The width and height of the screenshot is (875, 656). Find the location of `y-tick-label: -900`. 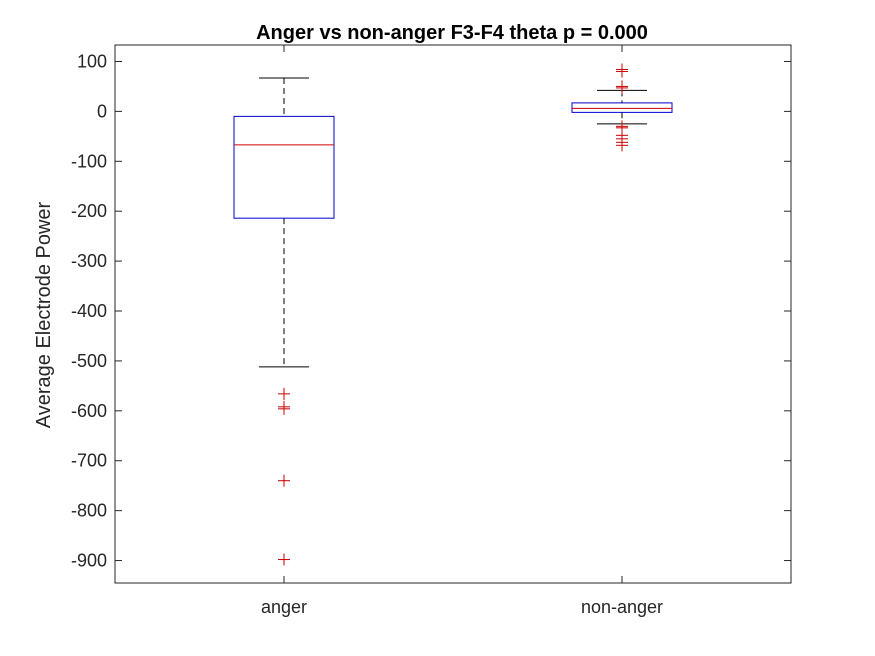

y-tick-label: -900 is located at coordinates (89, 561).